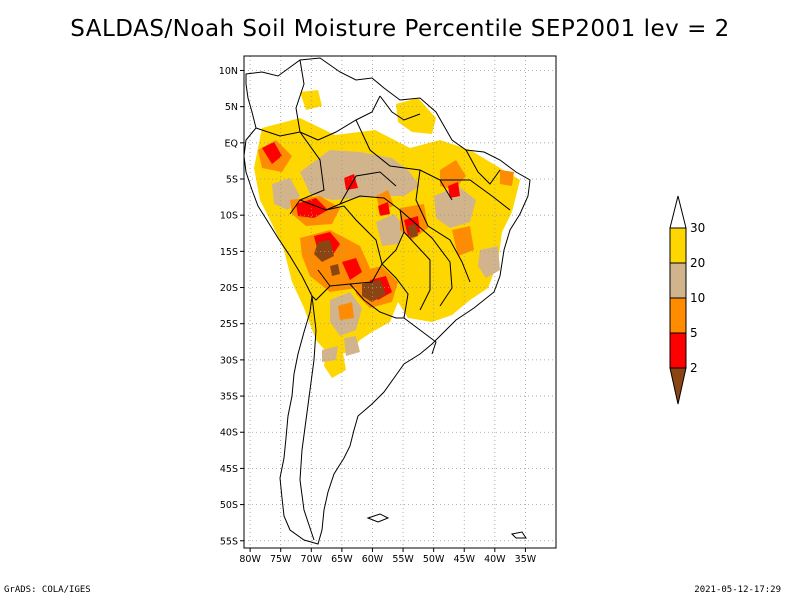 The image size is (800, 600). What do you see at coordinates (229, 216) in the screenshot?
I see `lat-tick-label: 10S` at bounding box center [229, 216].